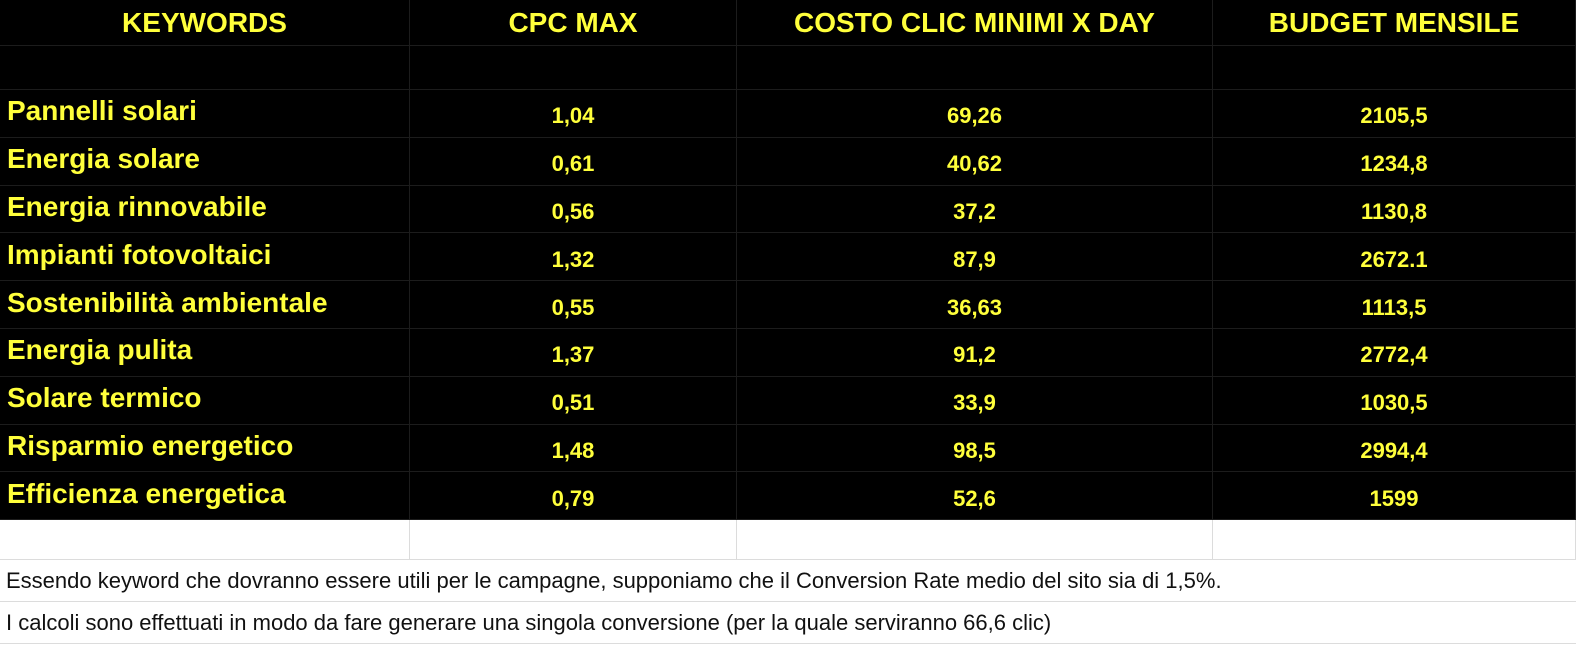 The height and width of the screenshot is (646, 1576). What do you see at coordinates (1394, 161) in the screenshot?
I see `number-cell: 1234,8` at bounding box center [1394, 161].